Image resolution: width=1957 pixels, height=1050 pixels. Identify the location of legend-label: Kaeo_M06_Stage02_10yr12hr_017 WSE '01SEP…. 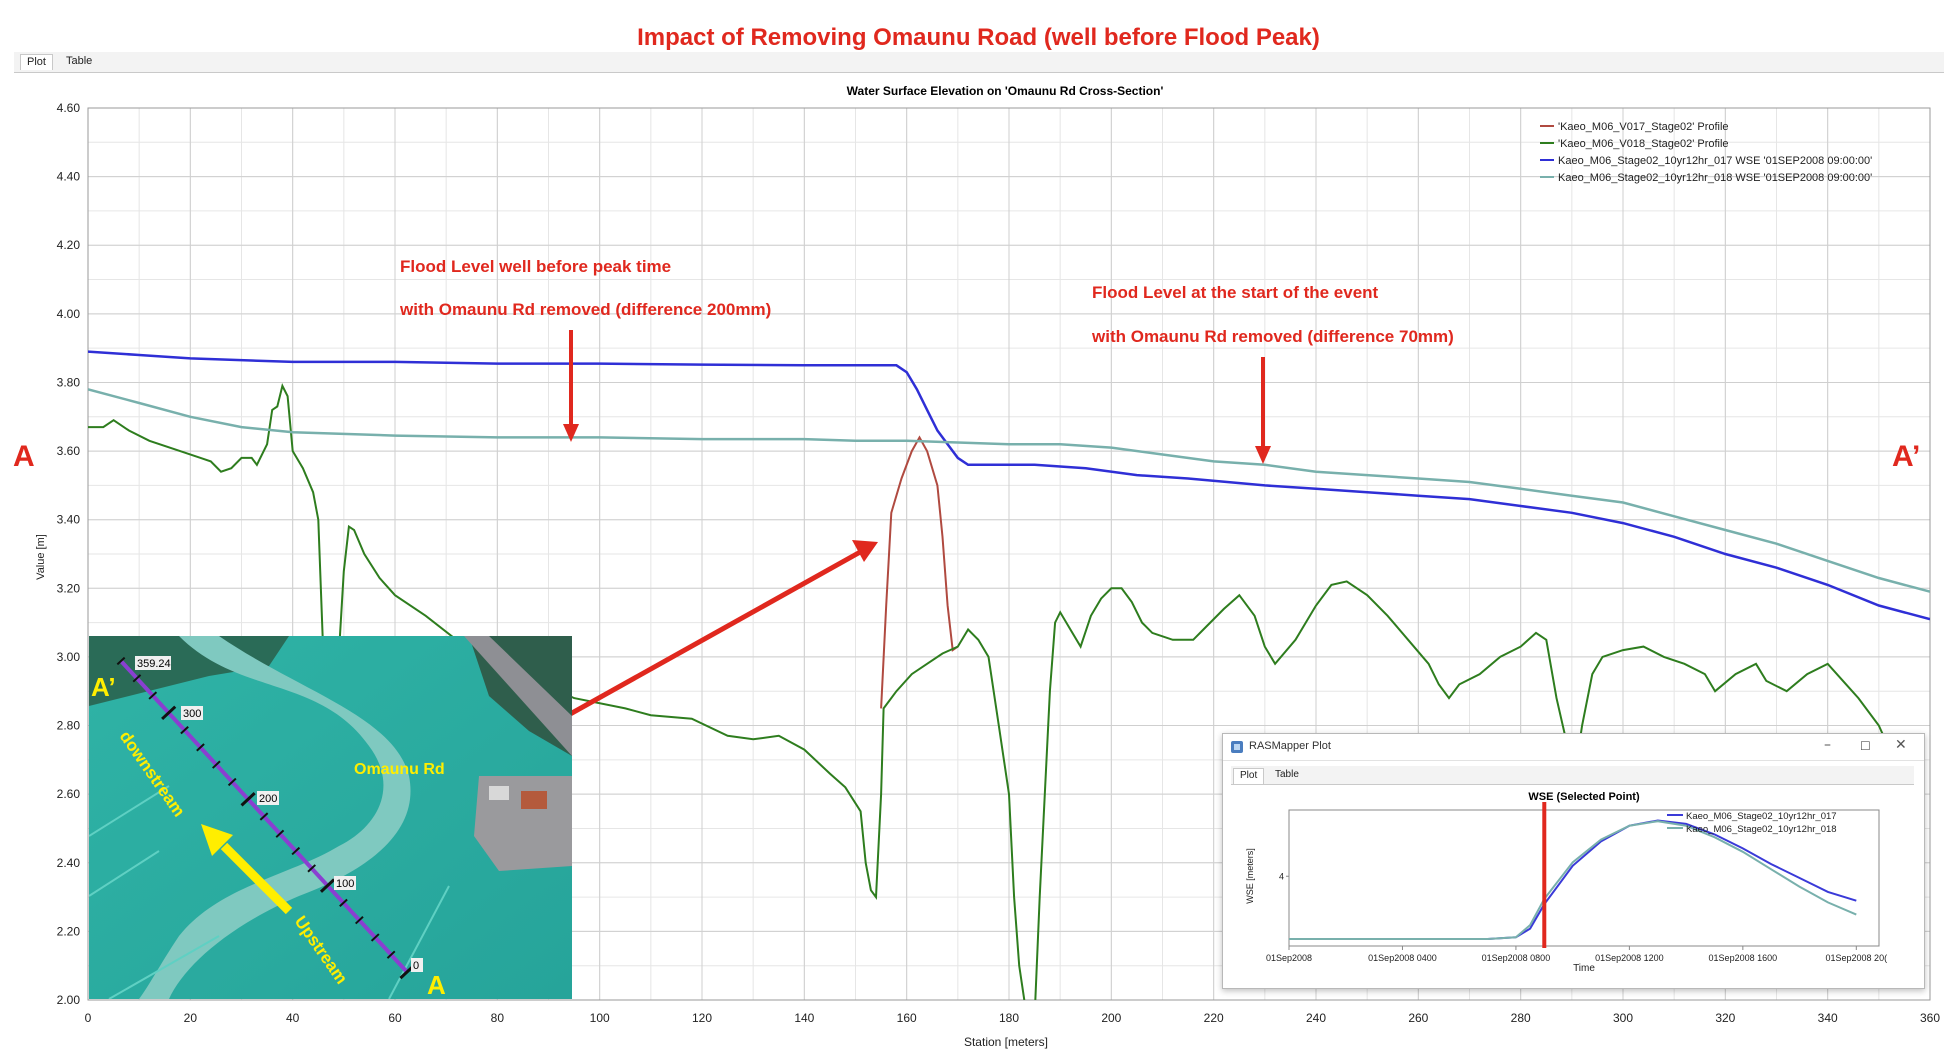
(1715, 161).